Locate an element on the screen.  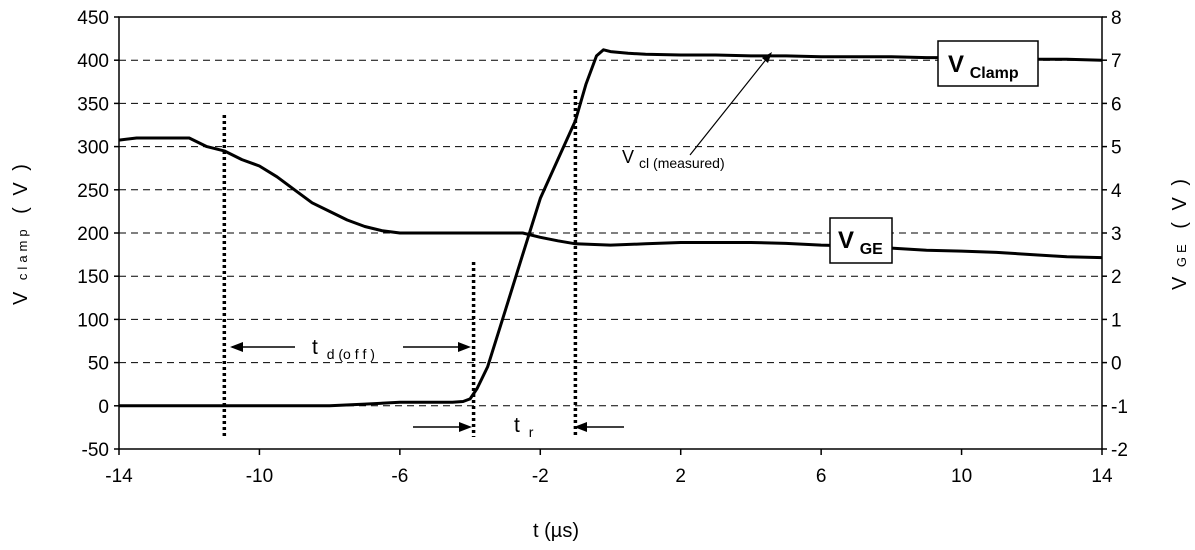
td-off-label: t d (o f f ) is located at coordinates (343, 349).